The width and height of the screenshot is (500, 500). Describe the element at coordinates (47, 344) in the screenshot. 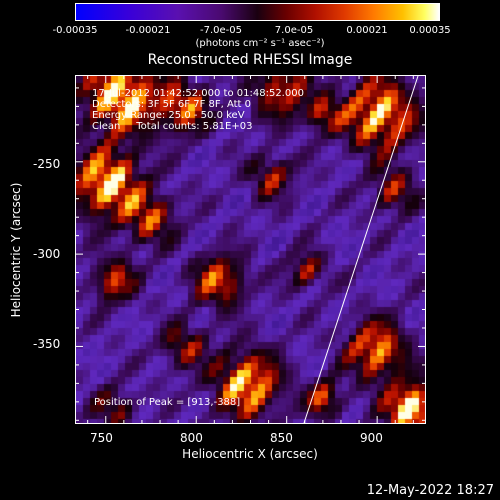

I see `y-tick-label: -350` at that location.